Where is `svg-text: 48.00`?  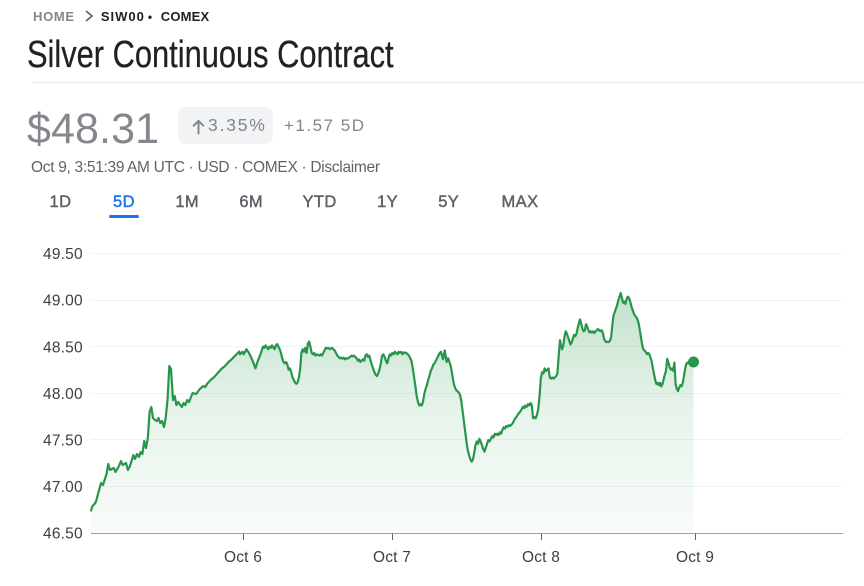 svg-text: 48.00 is located at coordinates (63, 394).